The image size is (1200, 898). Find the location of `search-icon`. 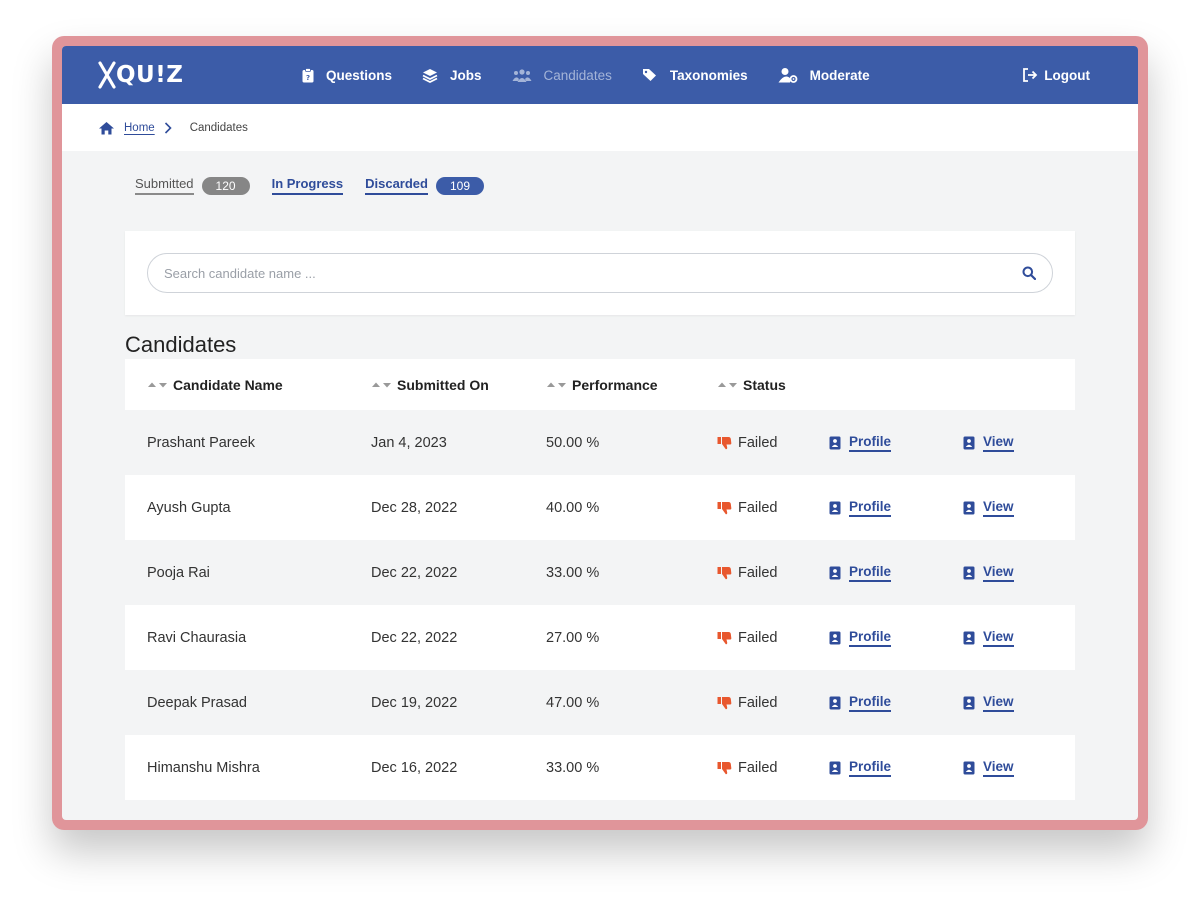

search-icon is located at coordinates (1029, 273).